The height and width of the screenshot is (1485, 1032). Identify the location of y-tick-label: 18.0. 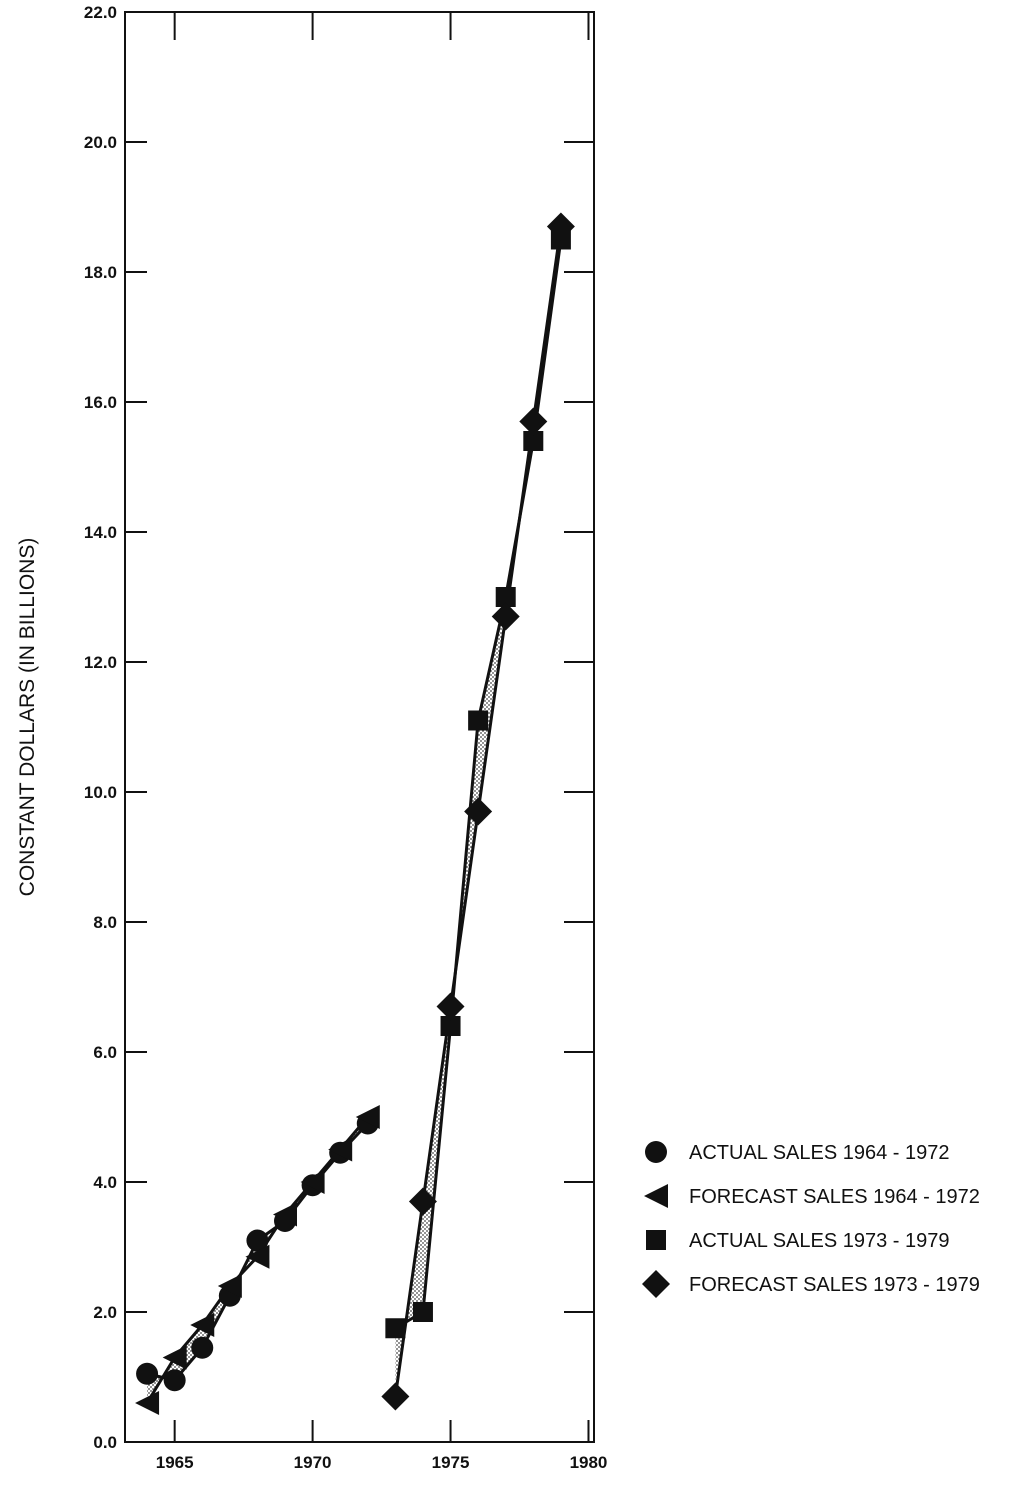
(100, 272).